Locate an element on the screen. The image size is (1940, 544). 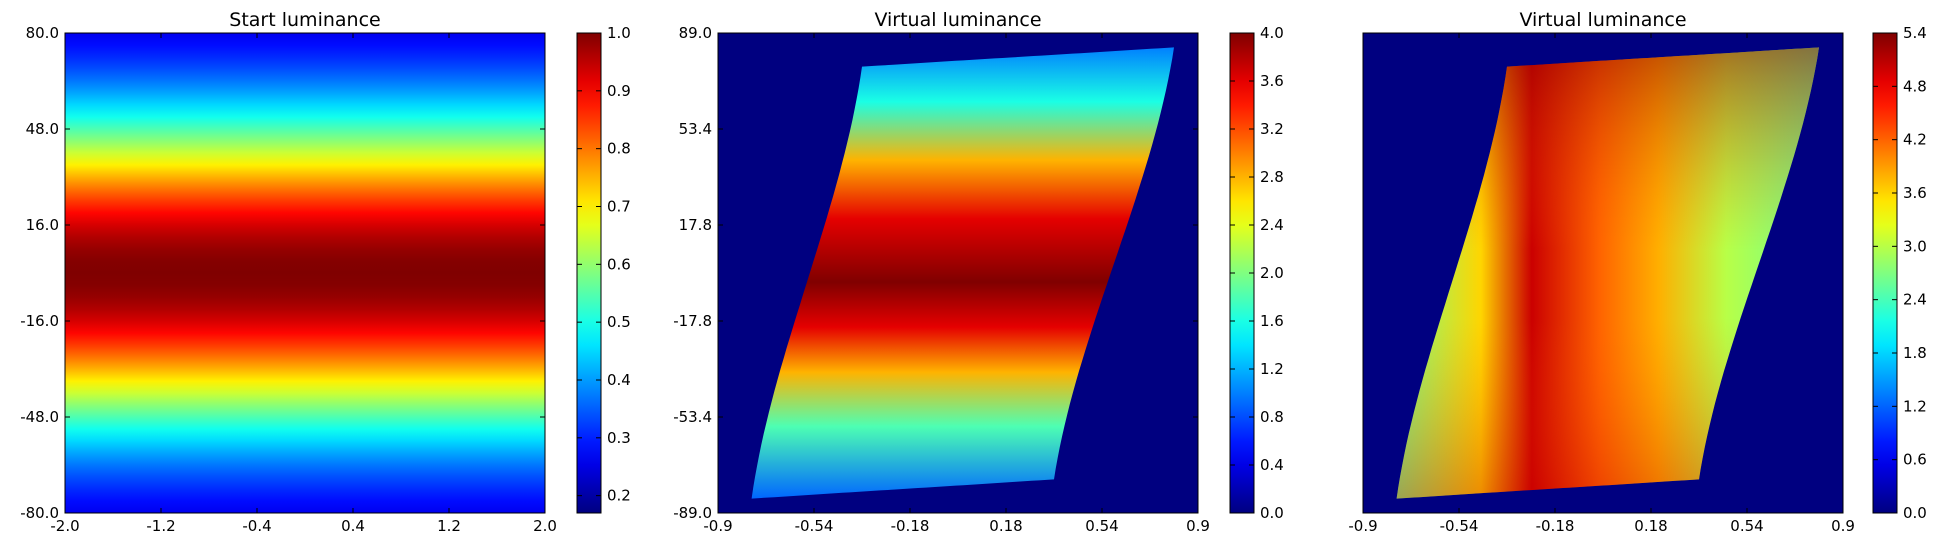
y-tick-label: -53.4 is located at coordinates (692, 417).